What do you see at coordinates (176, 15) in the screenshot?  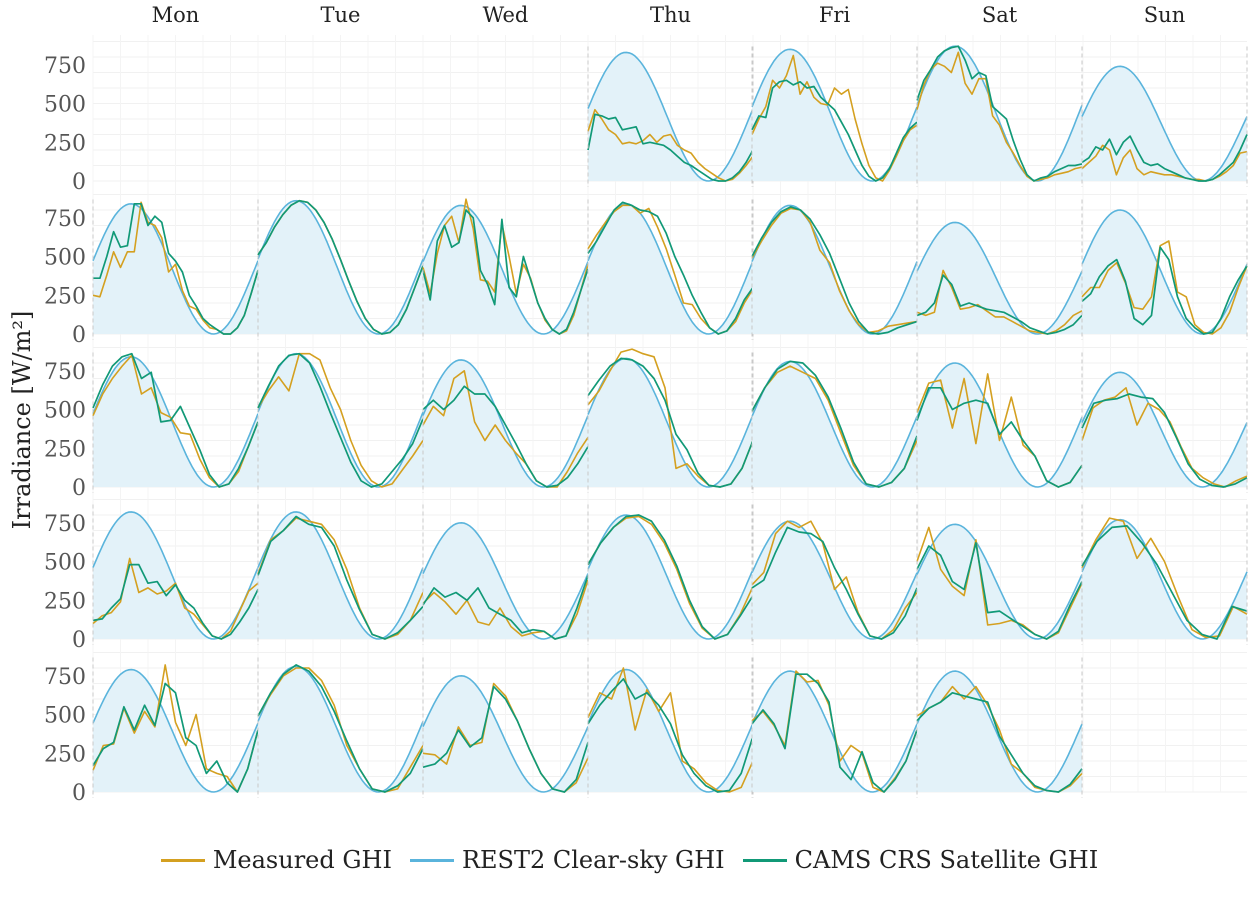 I see `day-label-mon: Mon` at bounding box center [176, 15].